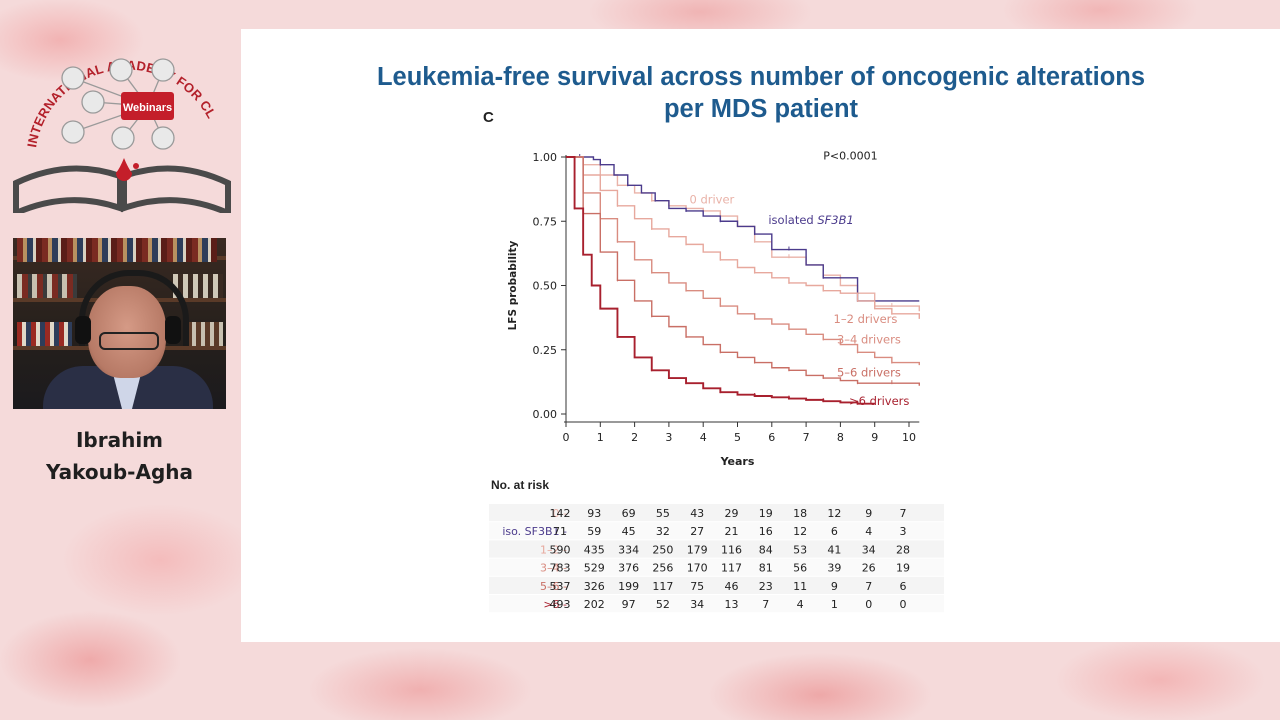  I want to click on risk-row-label: 1–2 -, so click(553, 549).